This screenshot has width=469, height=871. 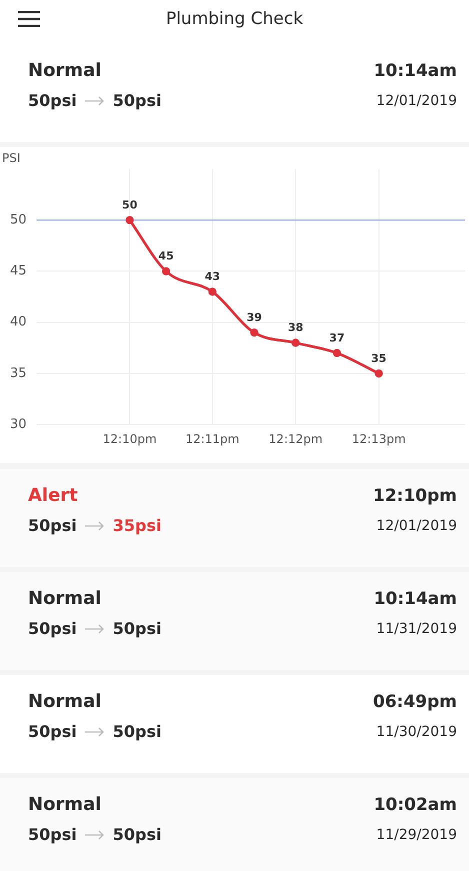 I want to click on text: Plumbing Check, so click(x=235, y=19).